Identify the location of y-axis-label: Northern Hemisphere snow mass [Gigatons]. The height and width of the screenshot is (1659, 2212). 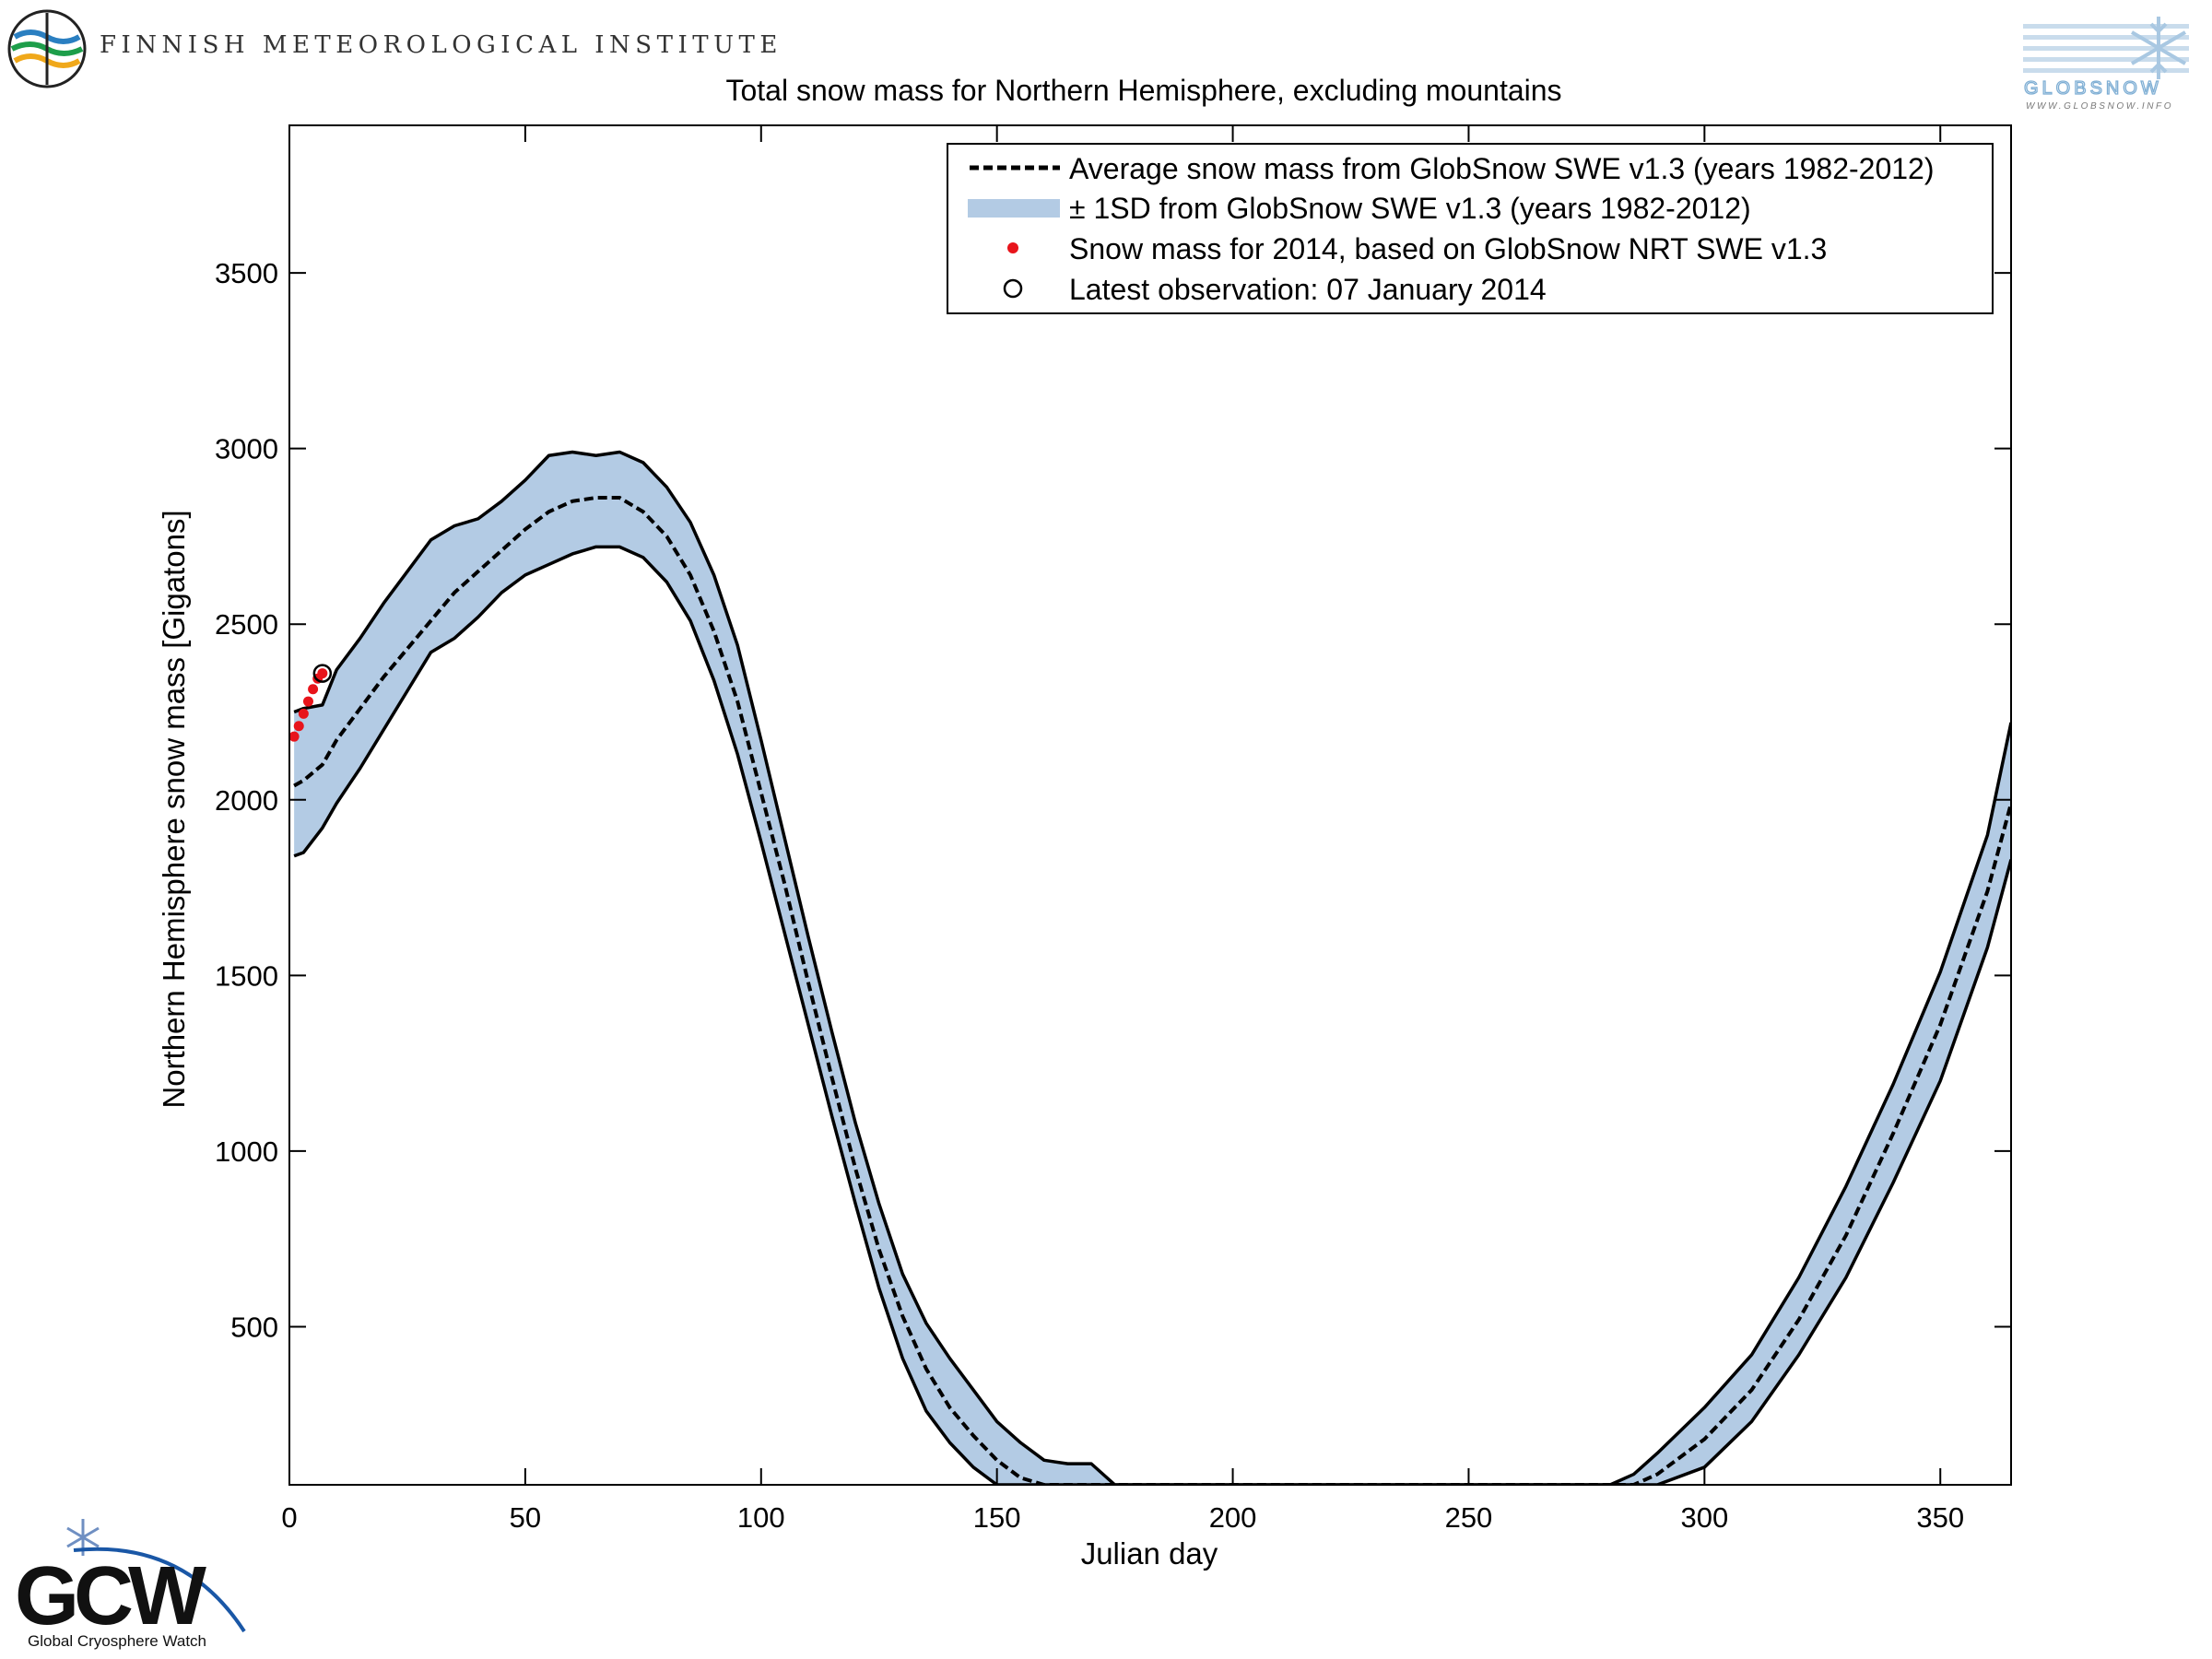
(174, 809).